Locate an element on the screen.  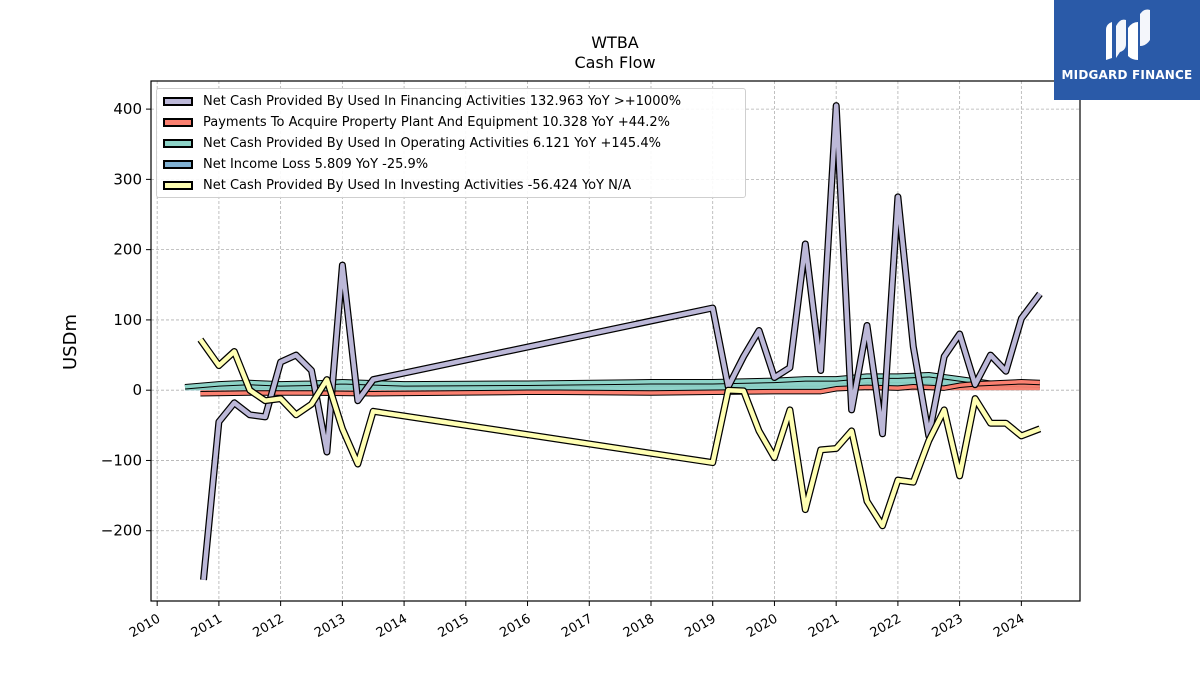
x-tick-label: 2013 is located at coordinates (330, 626).